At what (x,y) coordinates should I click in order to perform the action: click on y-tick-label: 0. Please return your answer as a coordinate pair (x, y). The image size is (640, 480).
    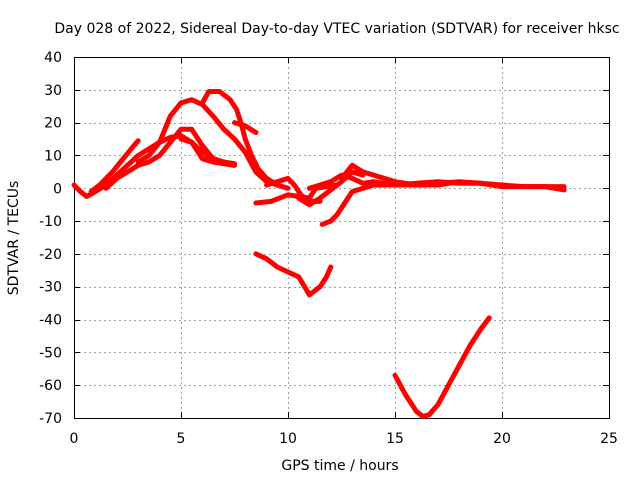
    Looking at the image, I should click on (57, 189).